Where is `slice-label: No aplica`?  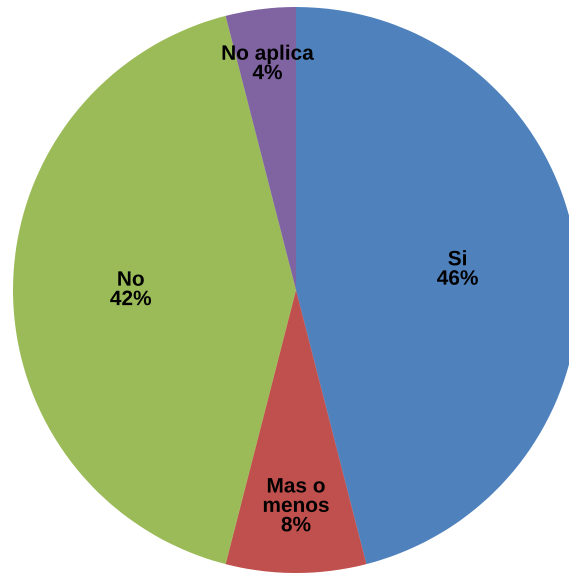 slice-label: No aplica is located at coordinates (268, 54).